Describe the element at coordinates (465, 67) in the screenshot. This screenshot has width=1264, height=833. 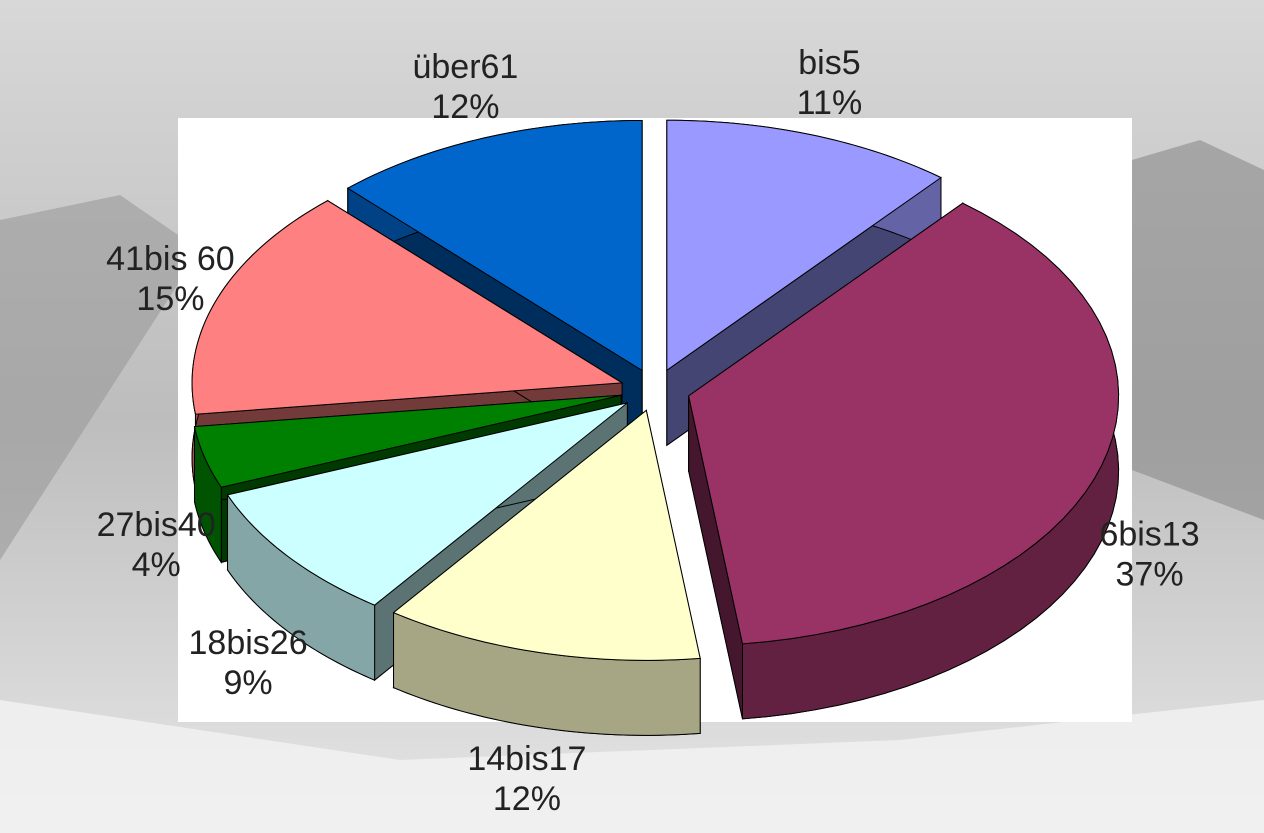
I see `slice-label: über61` at that location.